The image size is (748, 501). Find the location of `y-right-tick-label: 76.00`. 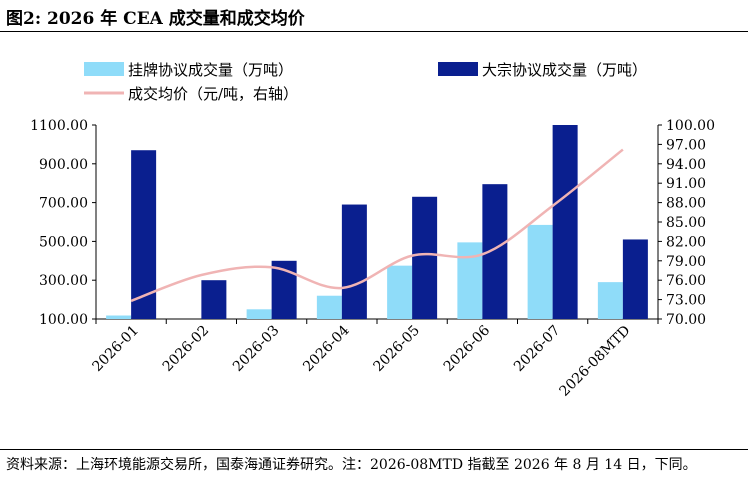

y-right-tick-label: 76.00 is located at coordinates (686, 281).